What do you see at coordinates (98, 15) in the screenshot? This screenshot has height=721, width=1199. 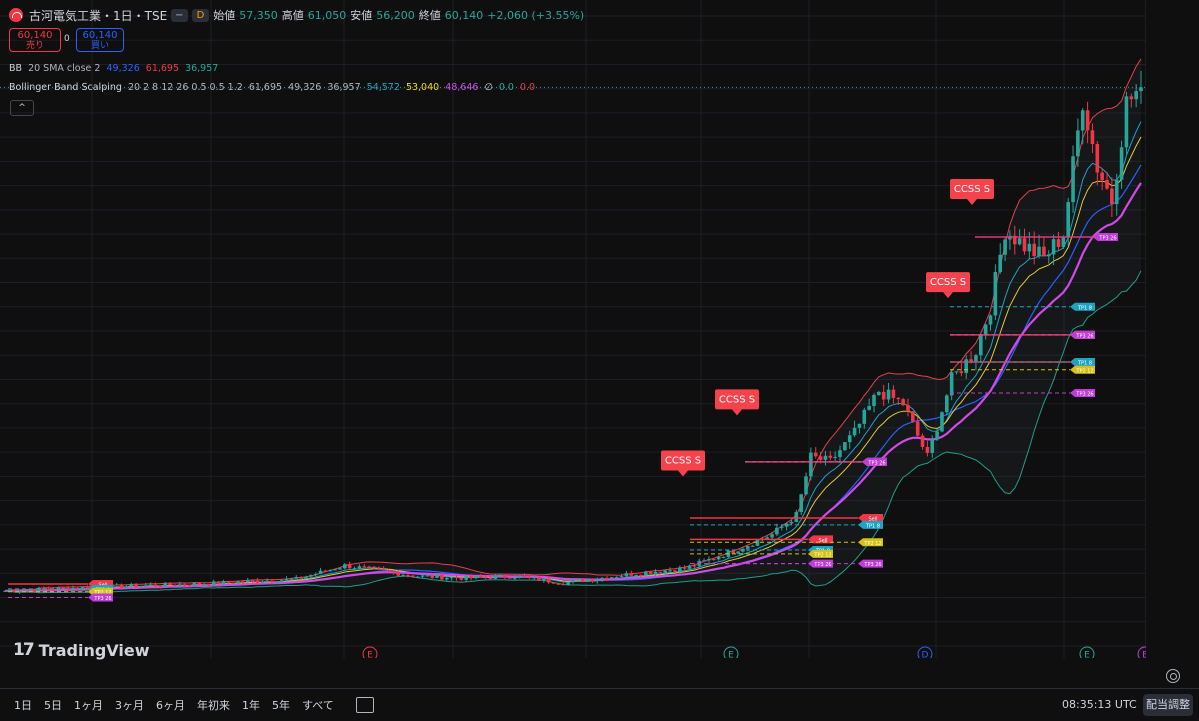 I see `symbol-title: 古河電気工業・1日・TSE` at bounding box center [98, 15].